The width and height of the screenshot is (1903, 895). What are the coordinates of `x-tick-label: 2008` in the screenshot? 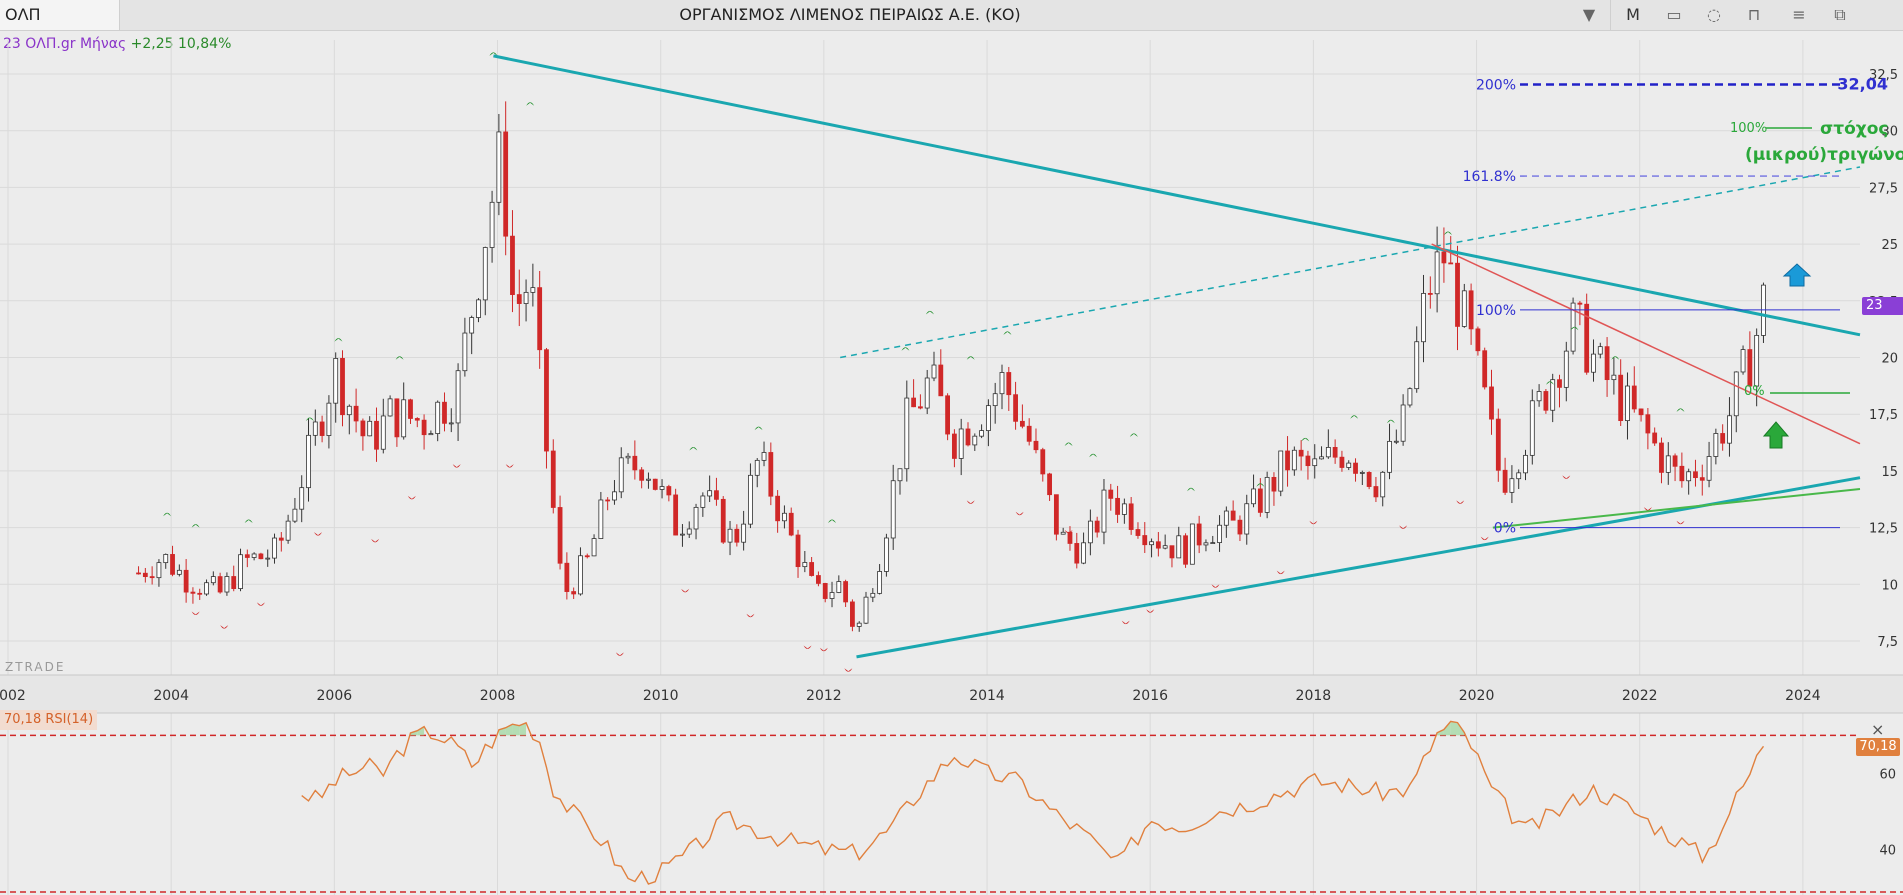 It's located at (498, 696).